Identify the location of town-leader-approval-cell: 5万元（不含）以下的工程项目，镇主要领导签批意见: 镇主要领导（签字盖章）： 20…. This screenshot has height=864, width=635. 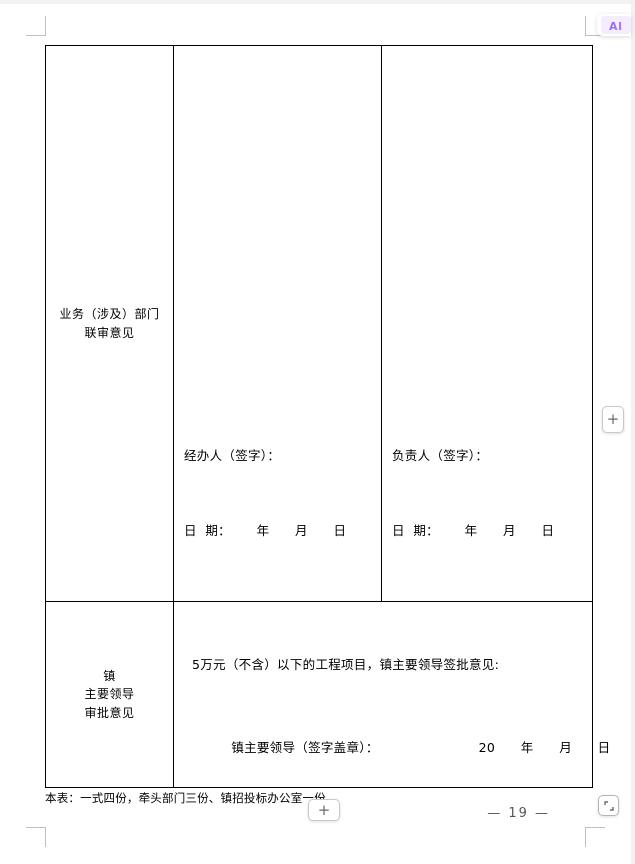
(391, 694).